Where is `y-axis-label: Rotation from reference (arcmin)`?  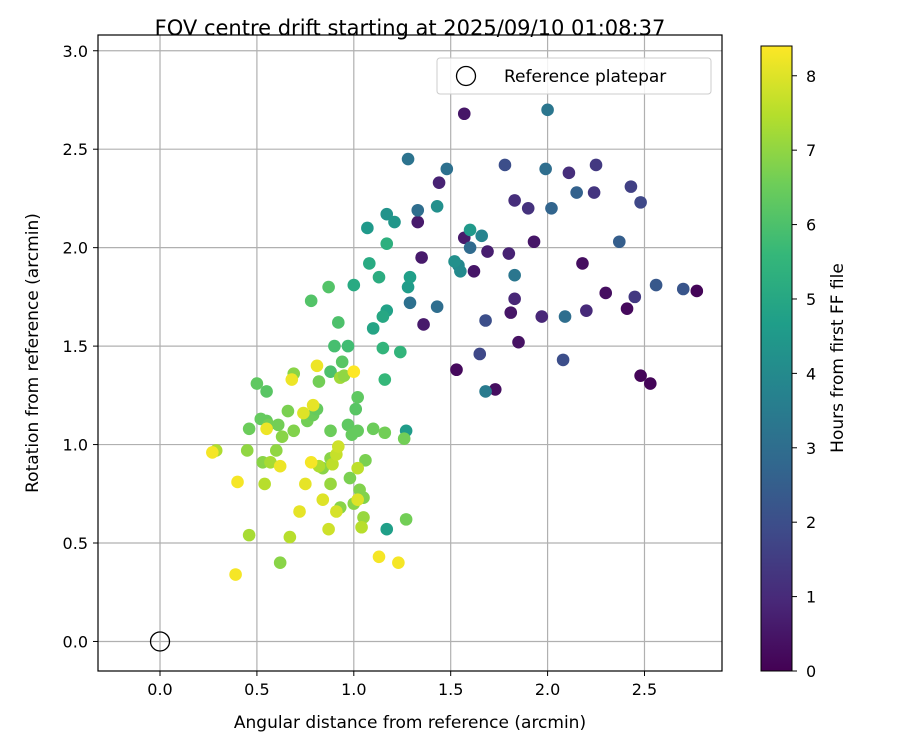 y-axis-label: Rotation from reference (arcmin) is located at coordinates (33, 353).